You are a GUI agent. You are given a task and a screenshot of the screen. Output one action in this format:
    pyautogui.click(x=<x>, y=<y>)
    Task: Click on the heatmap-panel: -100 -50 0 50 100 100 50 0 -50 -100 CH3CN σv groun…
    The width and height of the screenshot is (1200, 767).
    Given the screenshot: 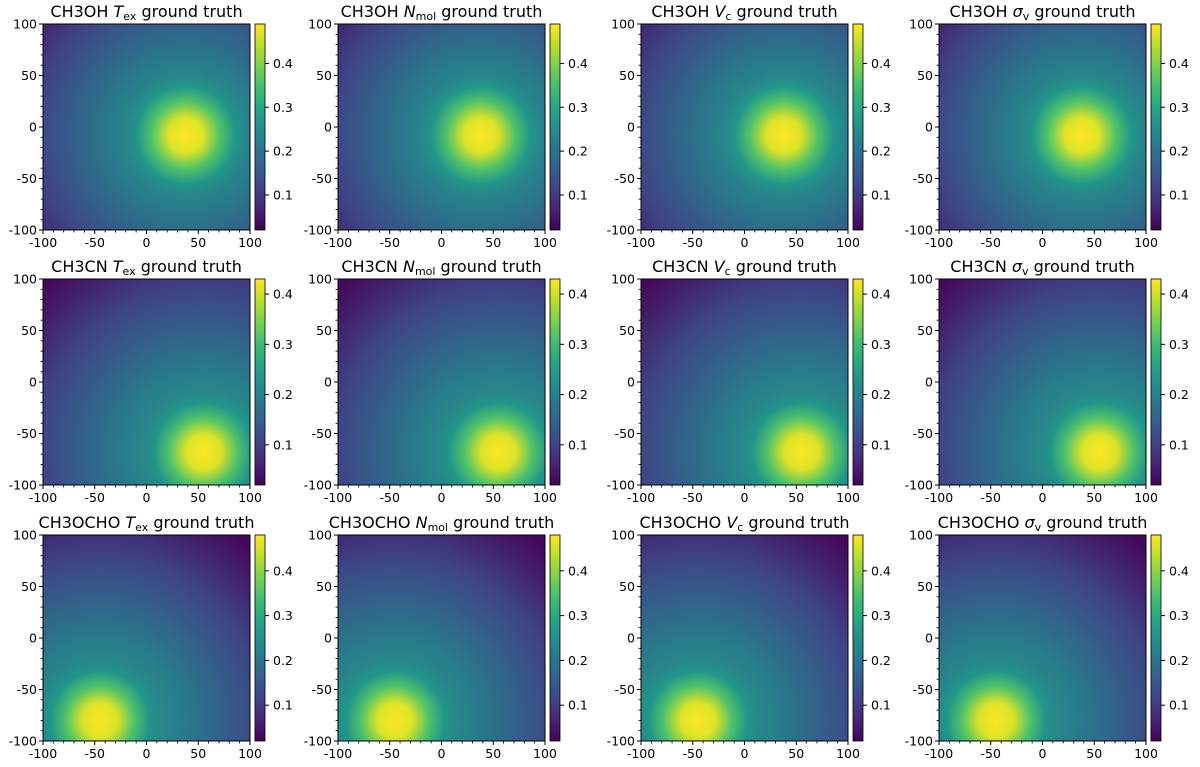 What is the action you would take?
    pyautogui.click(x=1047, y=381)
    